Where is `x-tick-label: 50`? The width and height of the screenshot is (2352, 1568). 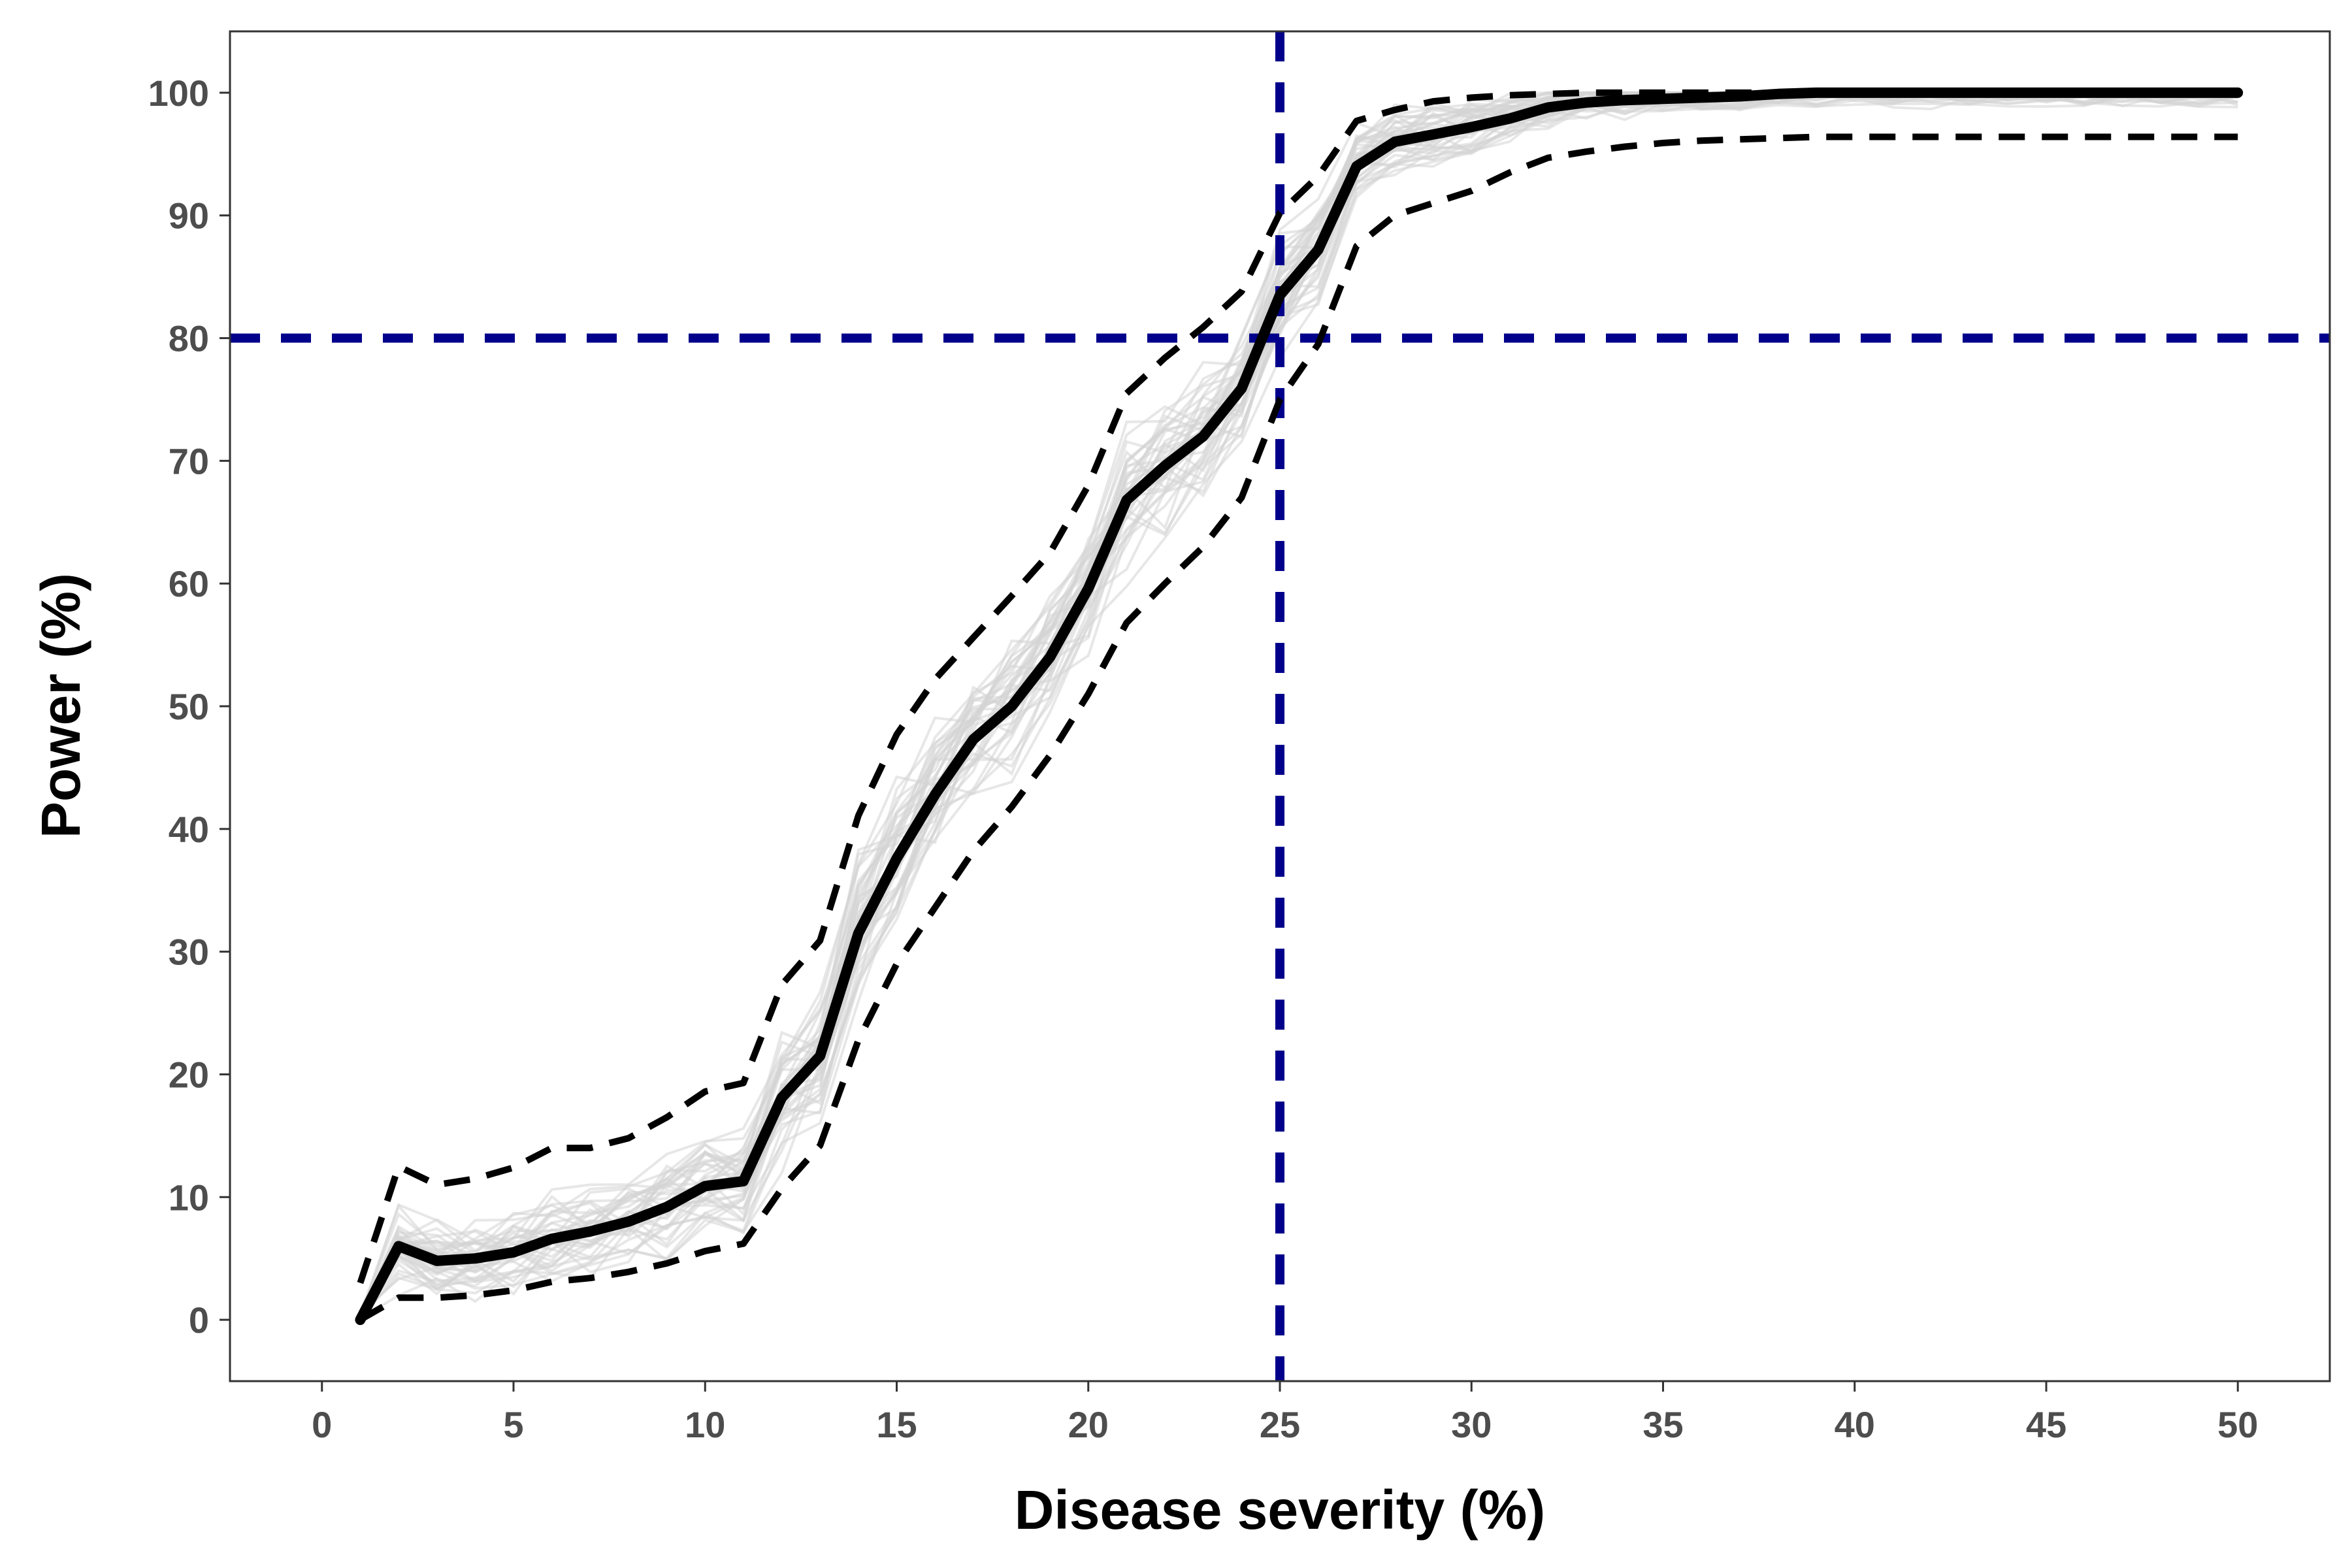
x-tick-label: 50 is located at coordinates (2237, 1424).